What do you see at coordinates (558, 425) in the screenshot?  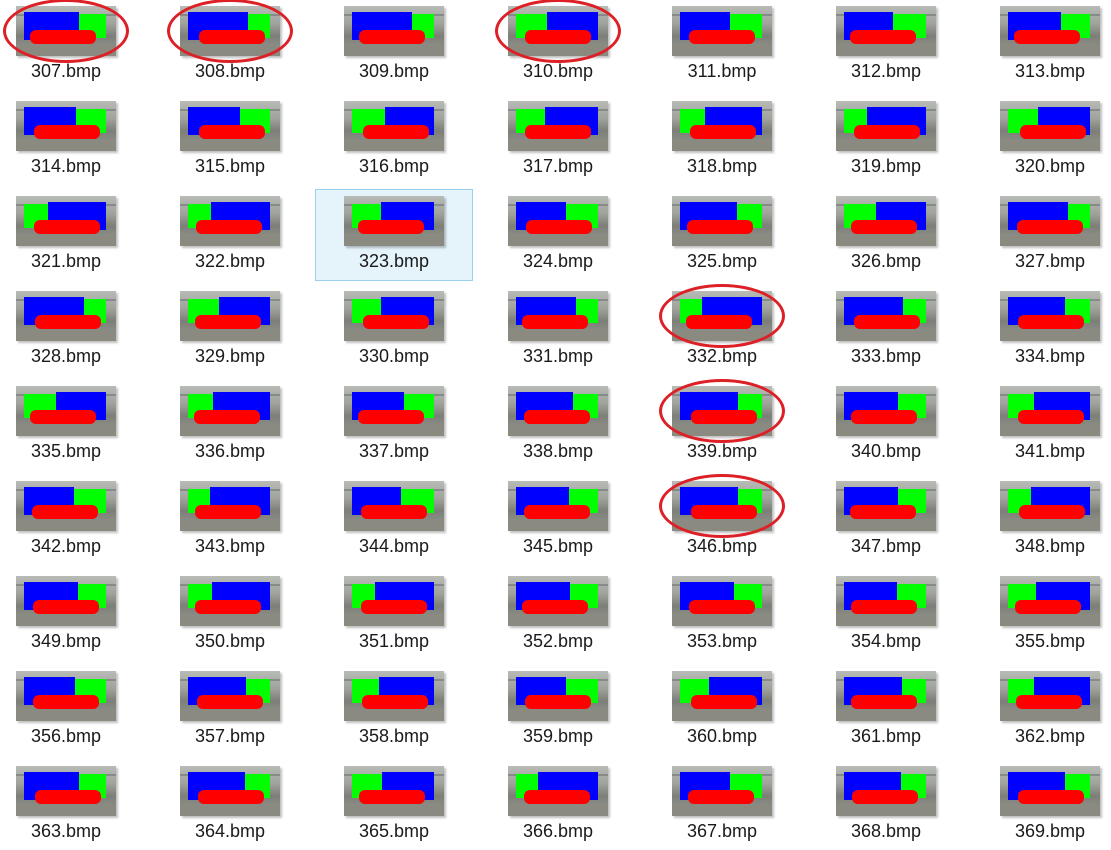 I see `file-item: 338.bmp` at bounding box center [558, 425].